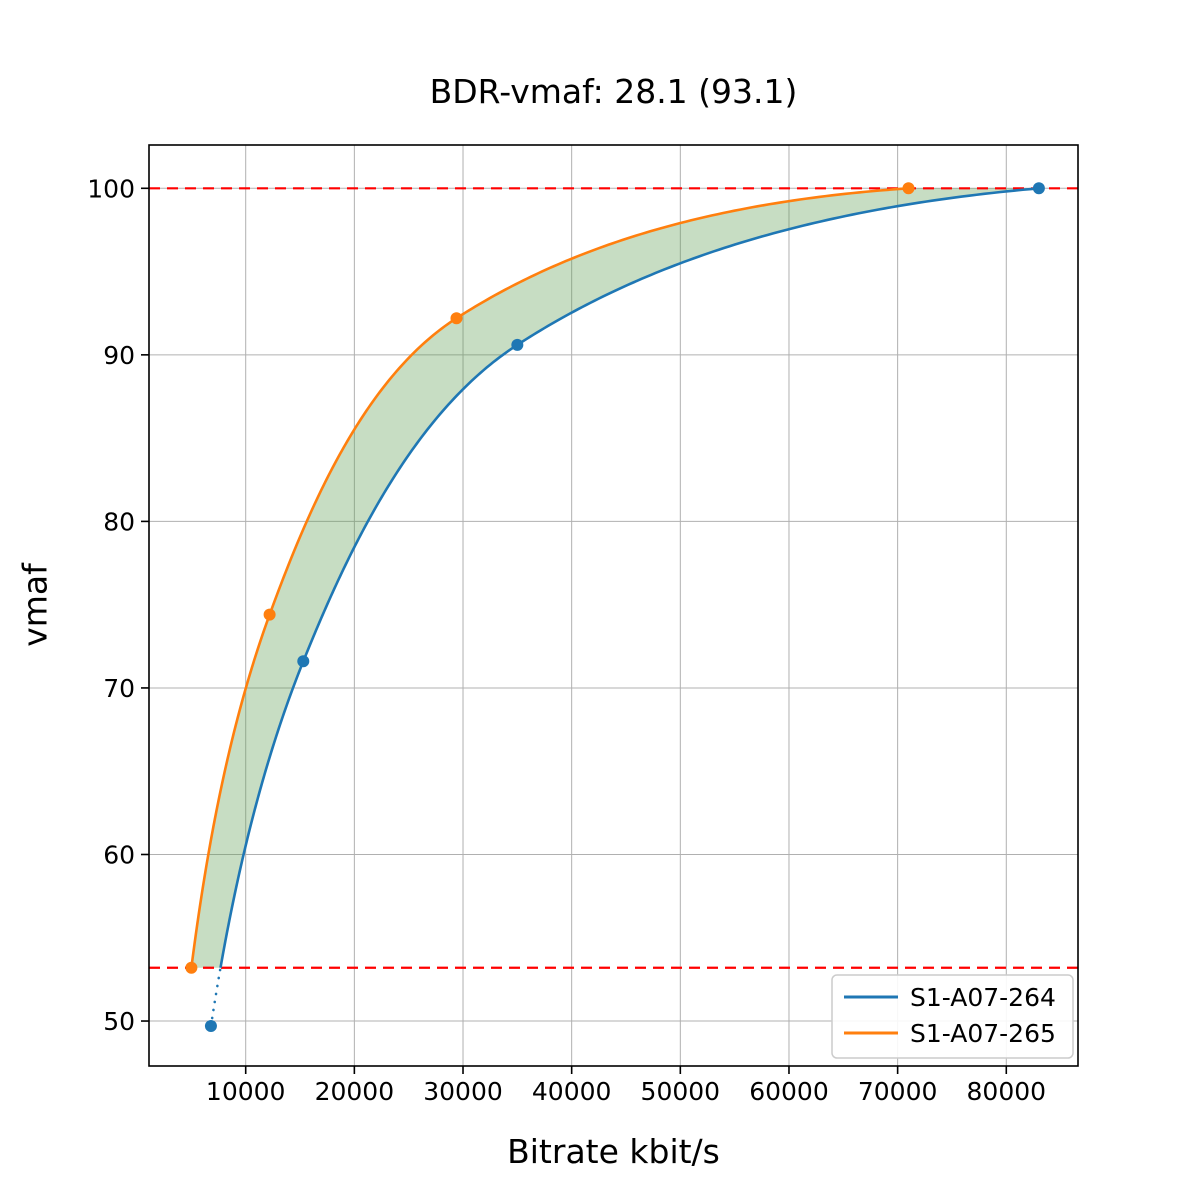 The image size is (1200, 1200). Describe the element at coordinates (898, 1091) in the screenshot. I see `x-tick-label: 70000` at that location.